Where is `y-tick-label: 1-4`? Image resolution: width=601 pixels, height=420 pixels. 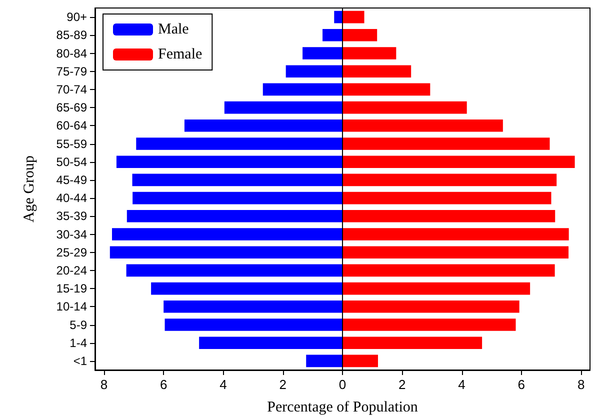 y-tick-label: 1-4 is located at coordinates (79, 343).